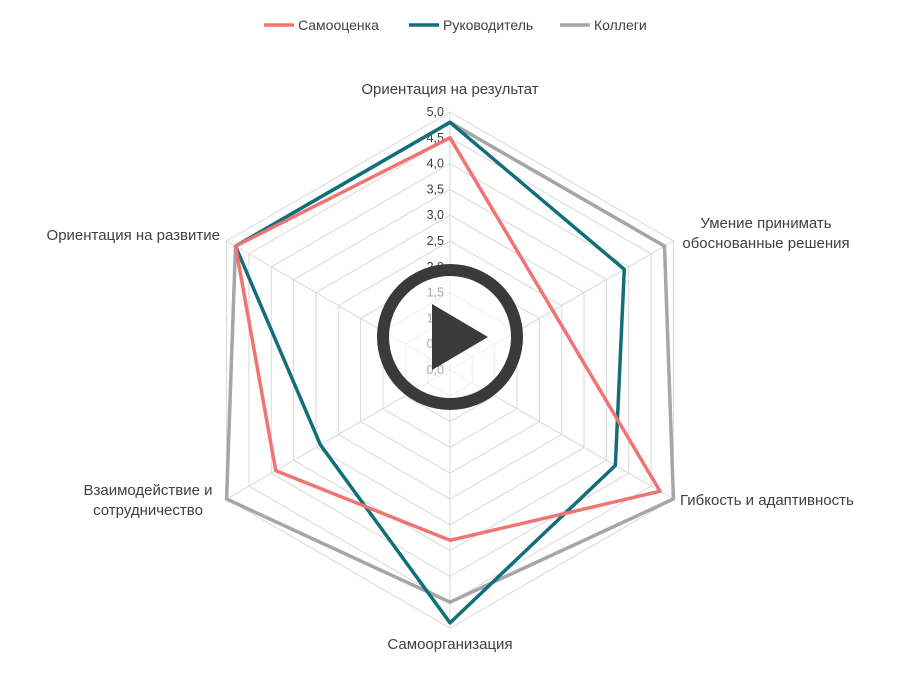  I want to click on legend-label: Руководитель, so click(488, 25).